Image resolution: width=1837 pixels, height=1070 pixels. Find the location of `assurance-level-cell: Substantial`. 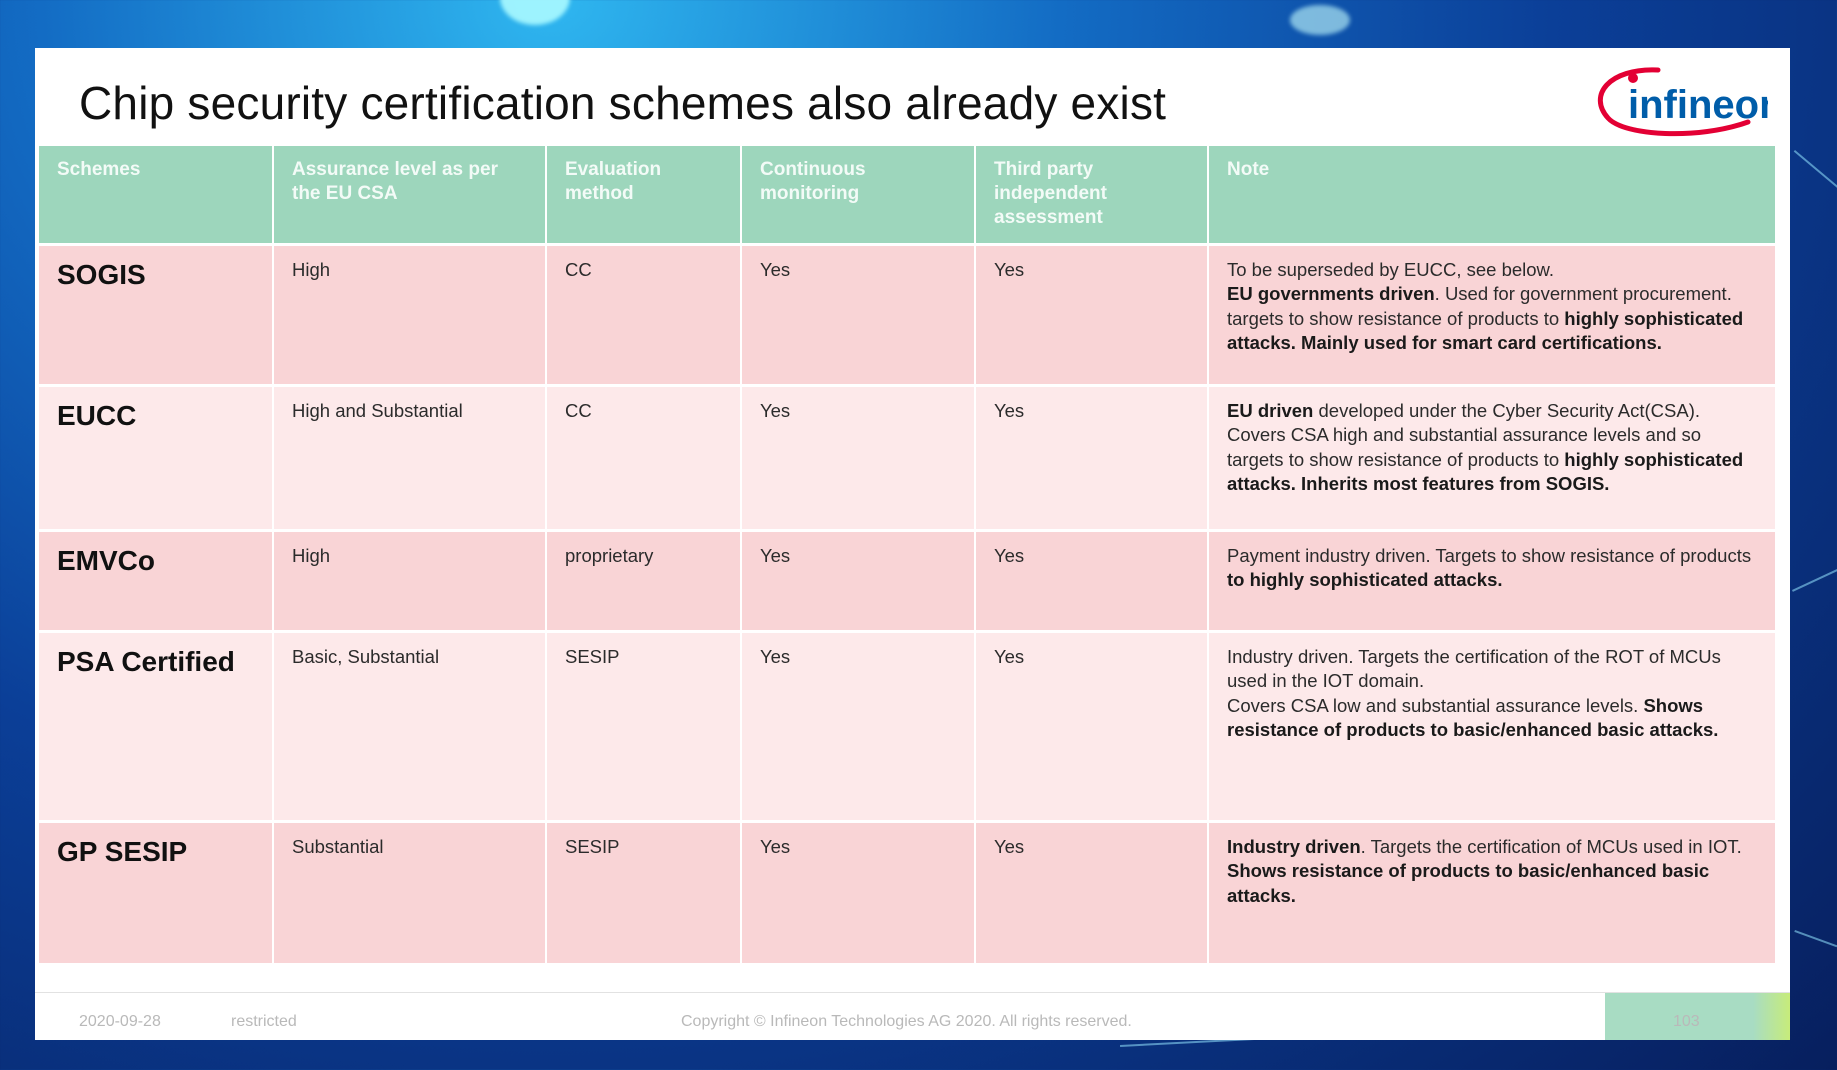

assurance-level-cell: Substantial is located at coordinates (409, 891).